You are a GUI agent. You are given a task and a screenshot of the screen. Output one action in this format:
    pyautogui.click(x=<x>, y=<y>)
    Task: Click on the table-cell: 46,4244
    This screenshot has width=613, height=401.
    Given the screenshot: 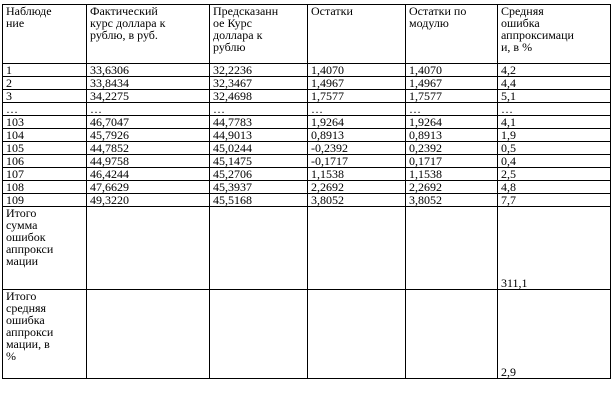 What is the action you would take?
    pyautogui.click(x=148, y=174)
    